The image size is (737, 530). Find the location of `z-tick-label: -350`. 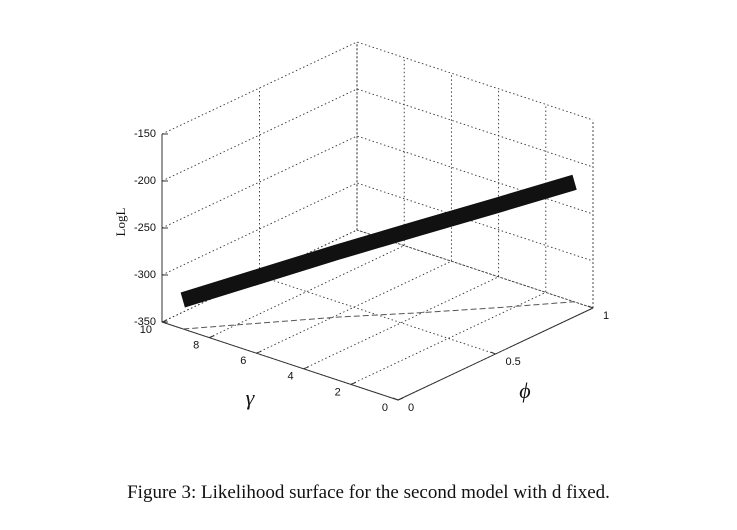

z-tick-label: -350 is located at coordinates (145, 322).